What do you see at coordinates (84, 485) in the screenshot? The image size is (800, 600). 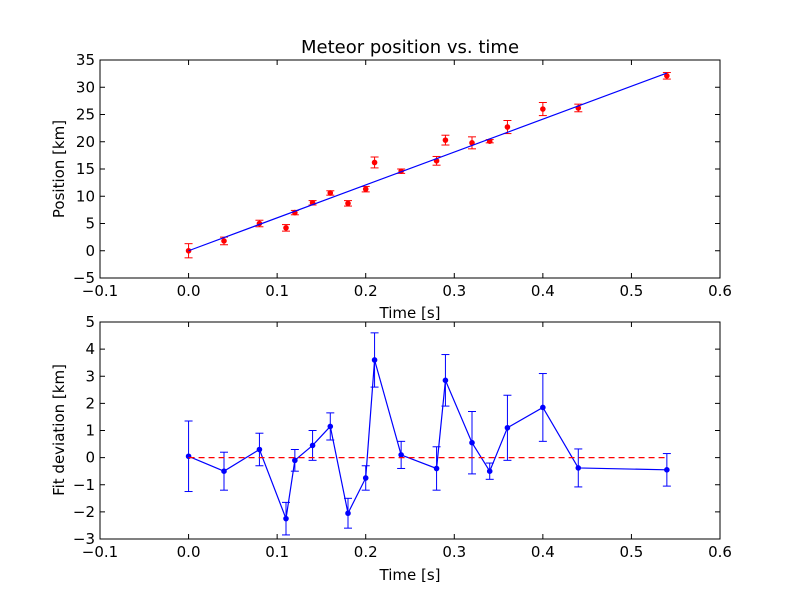 I see `y-tick-label: −1` at bounding box center [84, 485].